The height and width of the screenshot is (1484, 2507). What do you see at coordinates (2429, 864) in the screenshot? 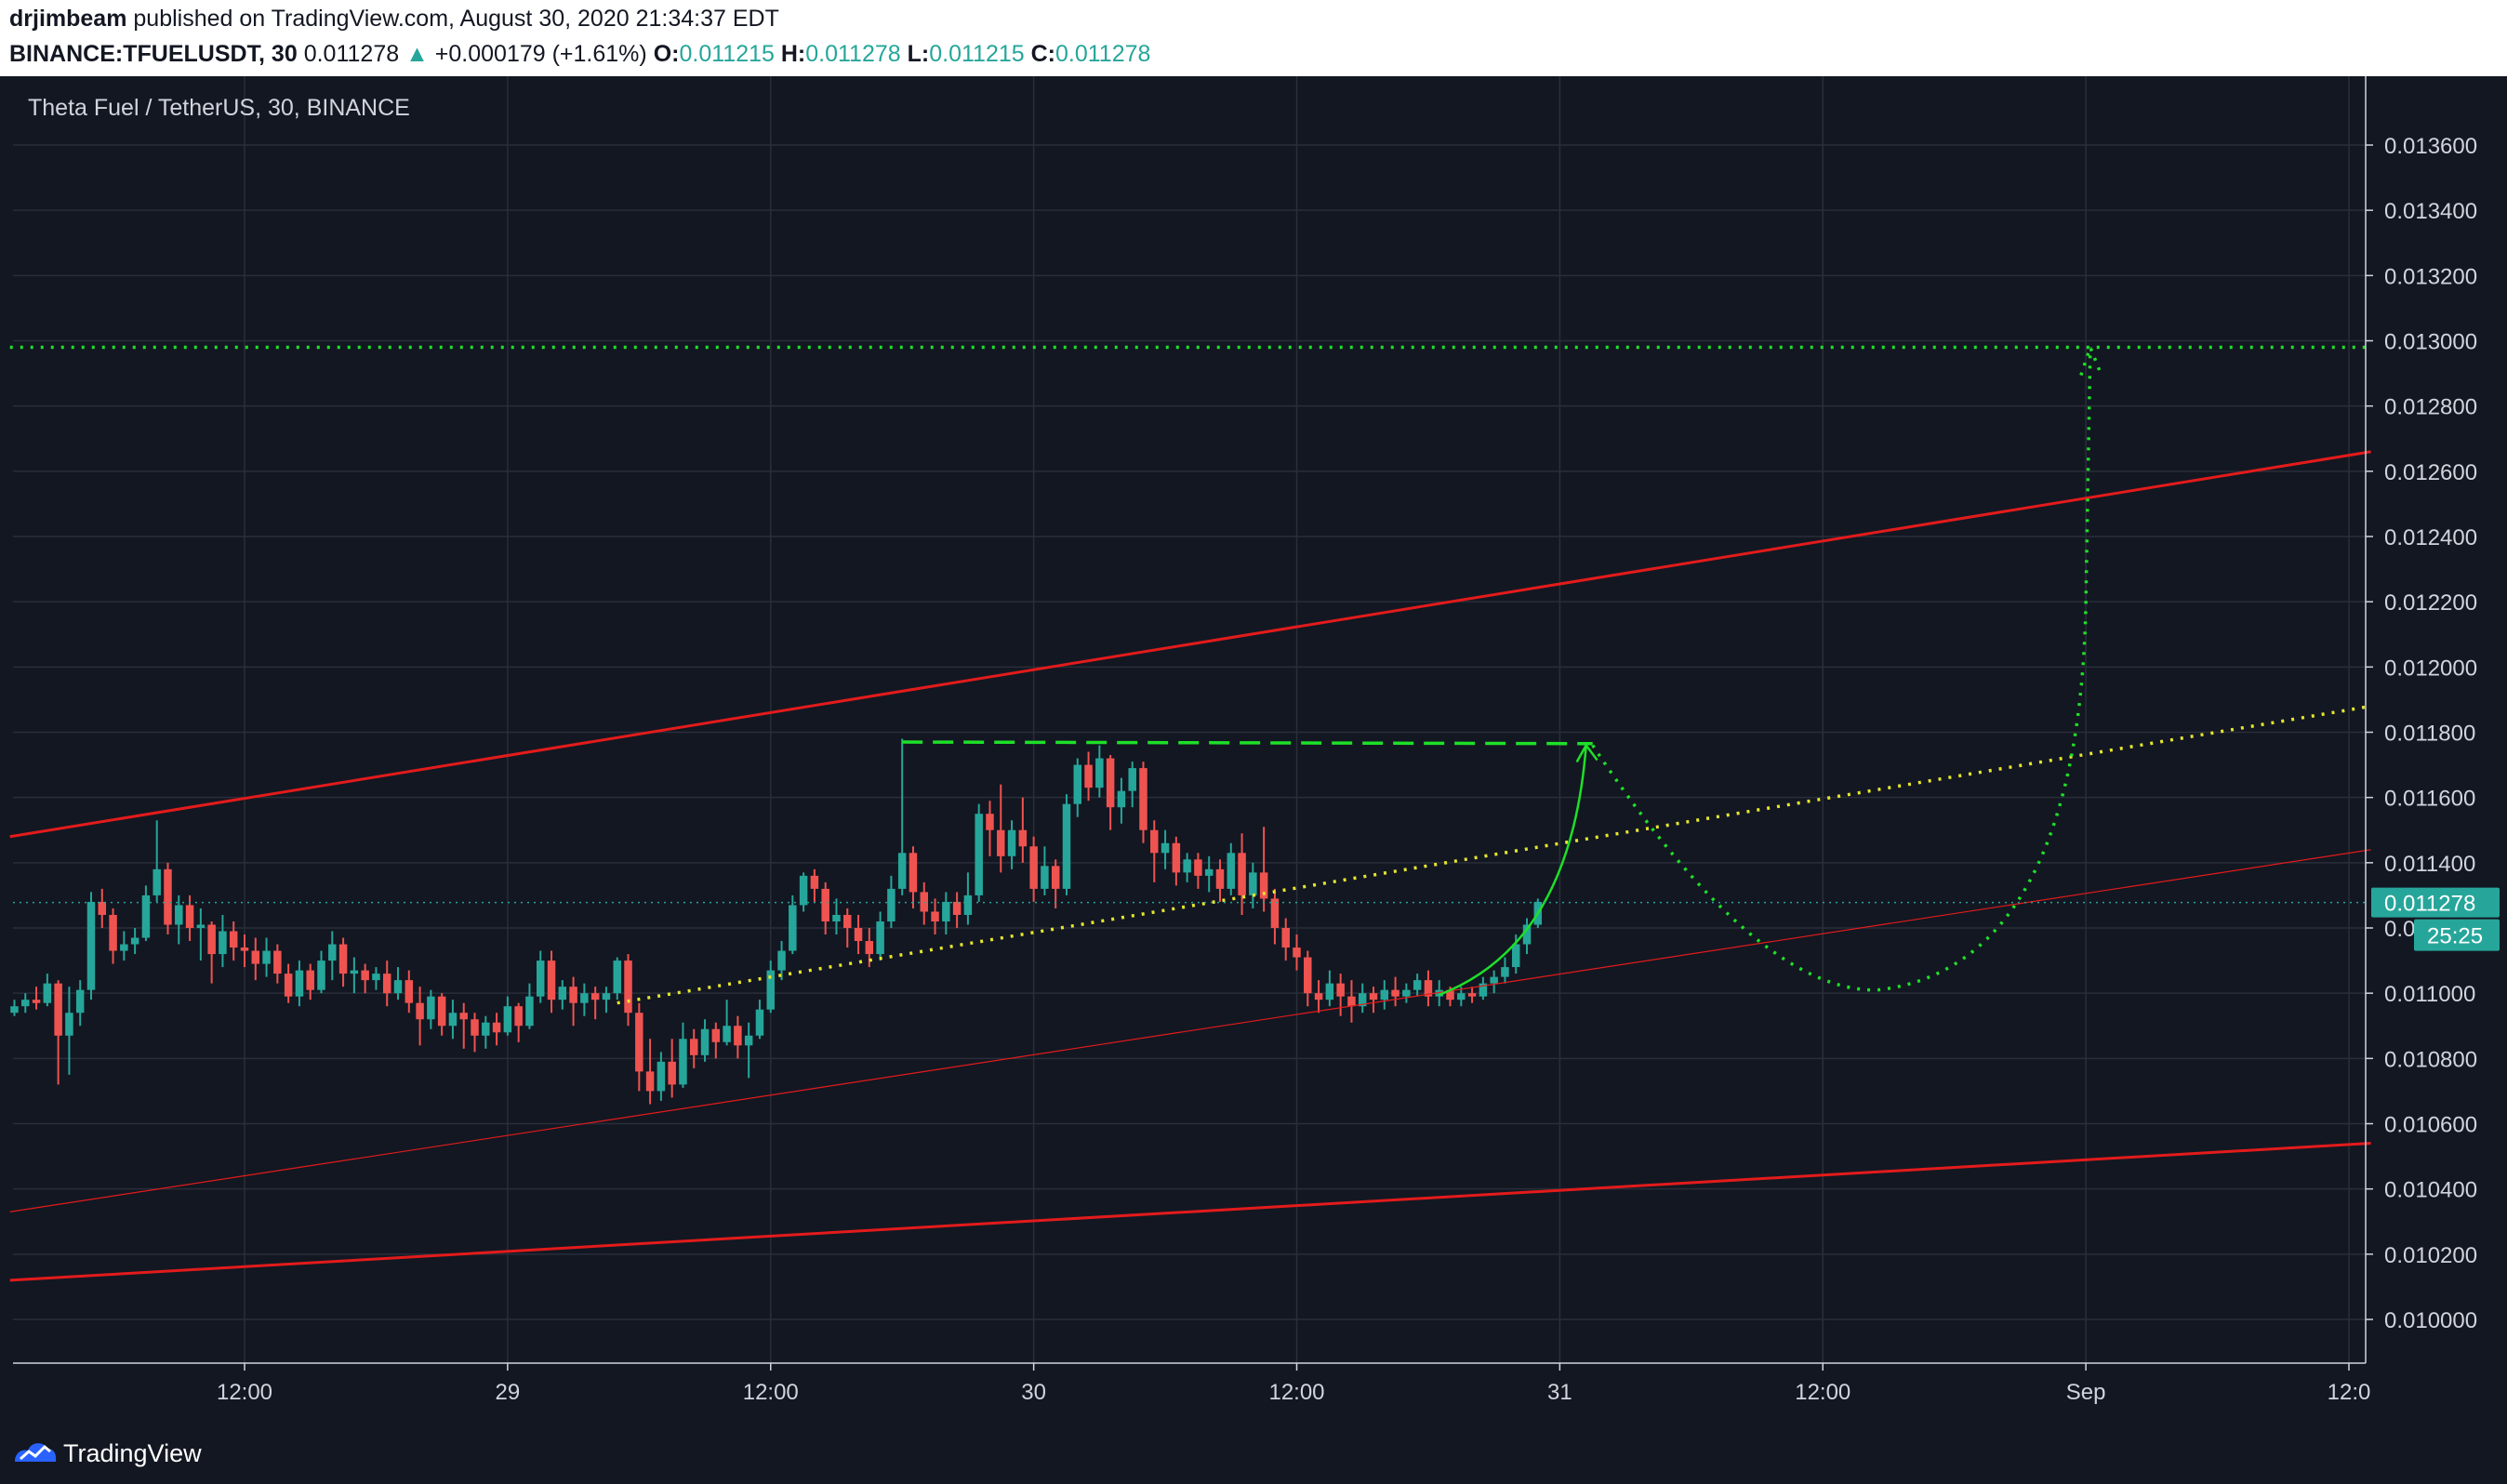
I see `price-tick-label: 0.011400` at bounding box center [2429, 864].